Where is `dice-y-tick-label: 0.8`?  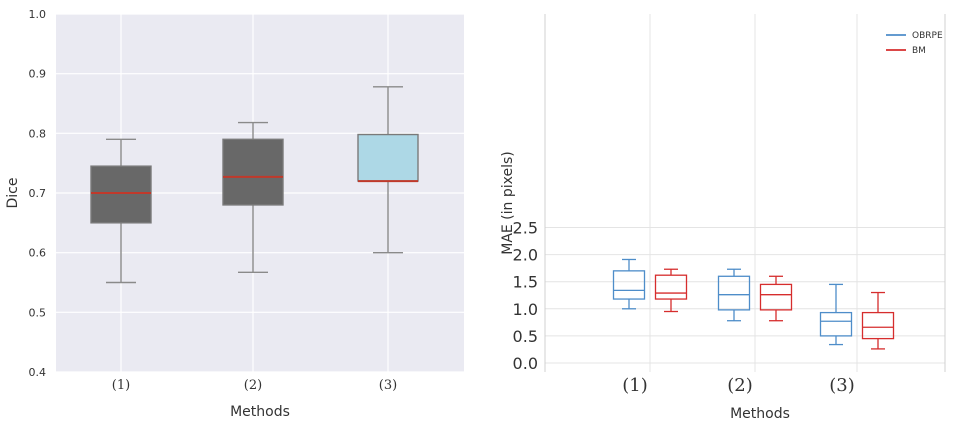 dice-y-tick-label: 0.8 is located at coordinates (38, 133).